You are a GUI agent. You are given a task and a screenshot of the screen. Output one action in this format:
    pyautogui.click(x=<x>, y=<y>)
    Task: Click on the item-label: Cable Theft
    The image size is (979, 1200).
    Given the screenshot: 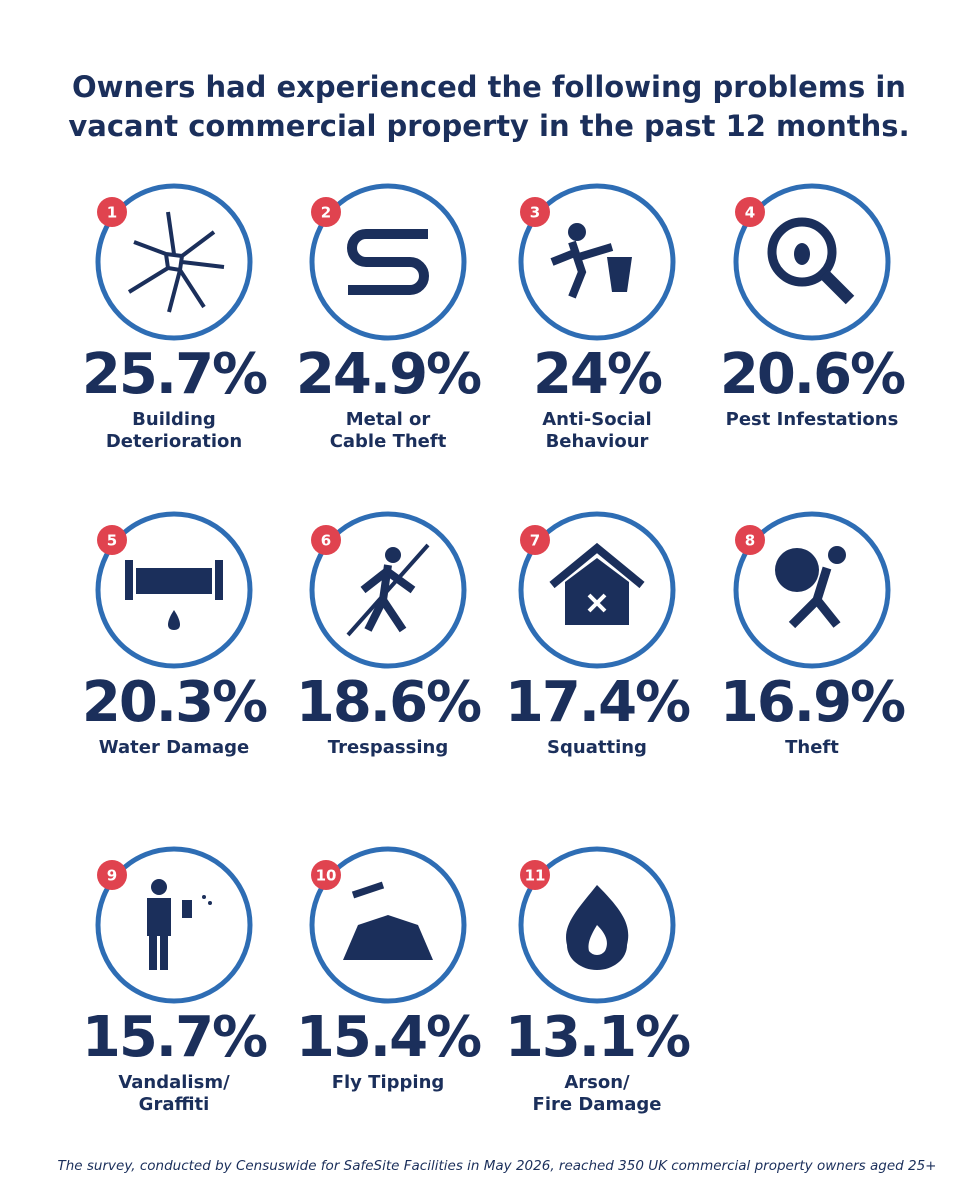 What is the action you would take?
    pyautogui.click(x=388, y=441)
    